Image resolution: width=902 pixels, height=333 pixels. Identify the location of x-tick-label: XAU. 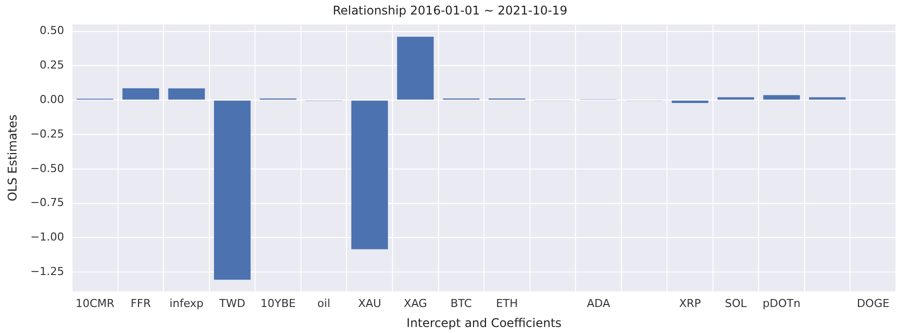
(370, 303).